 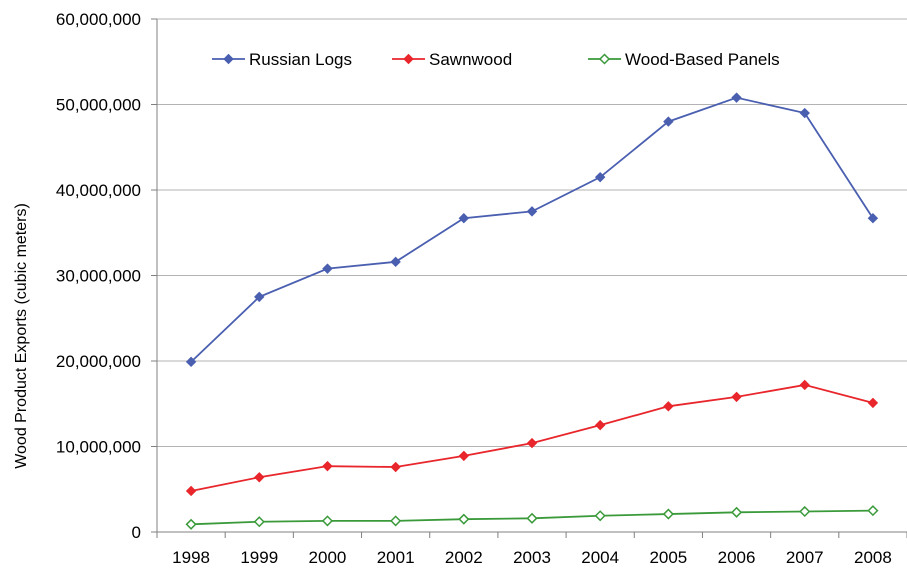 What do you see at coordinates (259, 557) in the screenshot?
I see `x-tick-label: 1999` at bounding box center [259, 557].